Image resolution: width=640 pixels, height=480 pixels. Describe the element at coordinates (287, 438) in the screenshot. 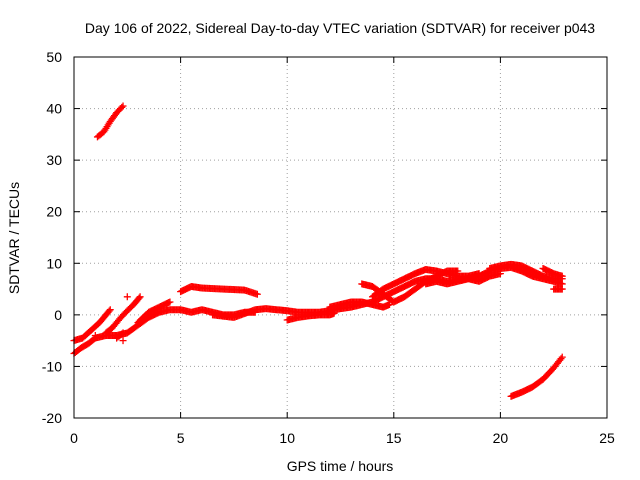

I see `x-tick-label: 10` at that location.